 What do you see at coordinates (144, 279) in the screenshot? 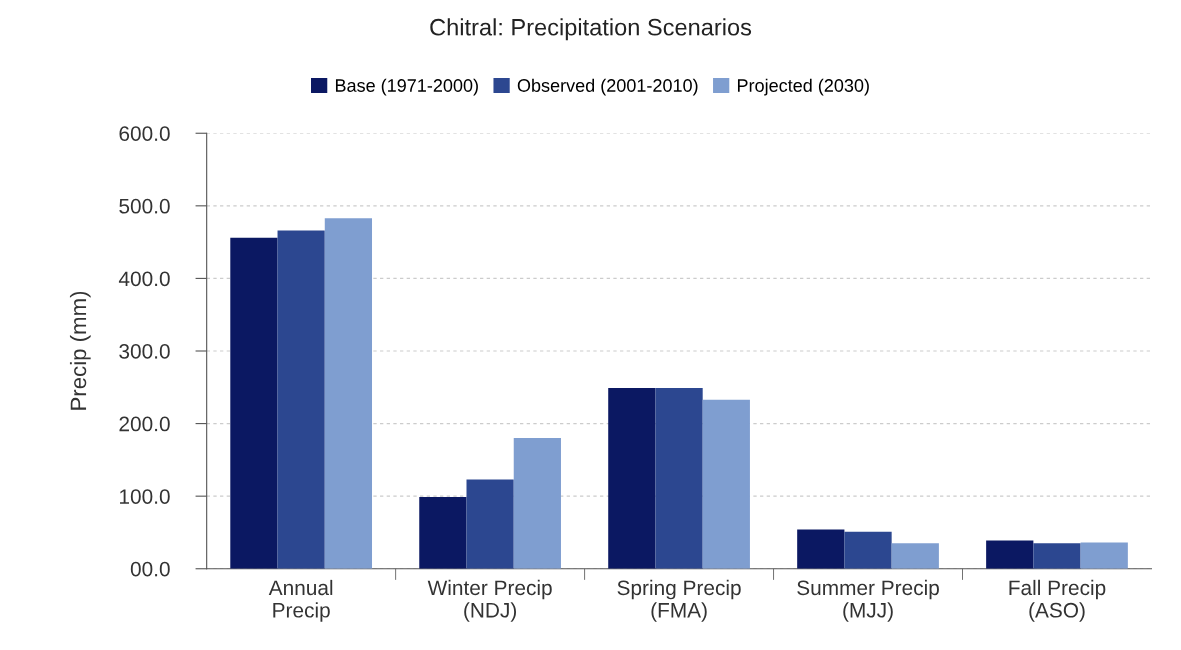
I see `y-tick-label: 400.0` at bounding box center [144, 279].